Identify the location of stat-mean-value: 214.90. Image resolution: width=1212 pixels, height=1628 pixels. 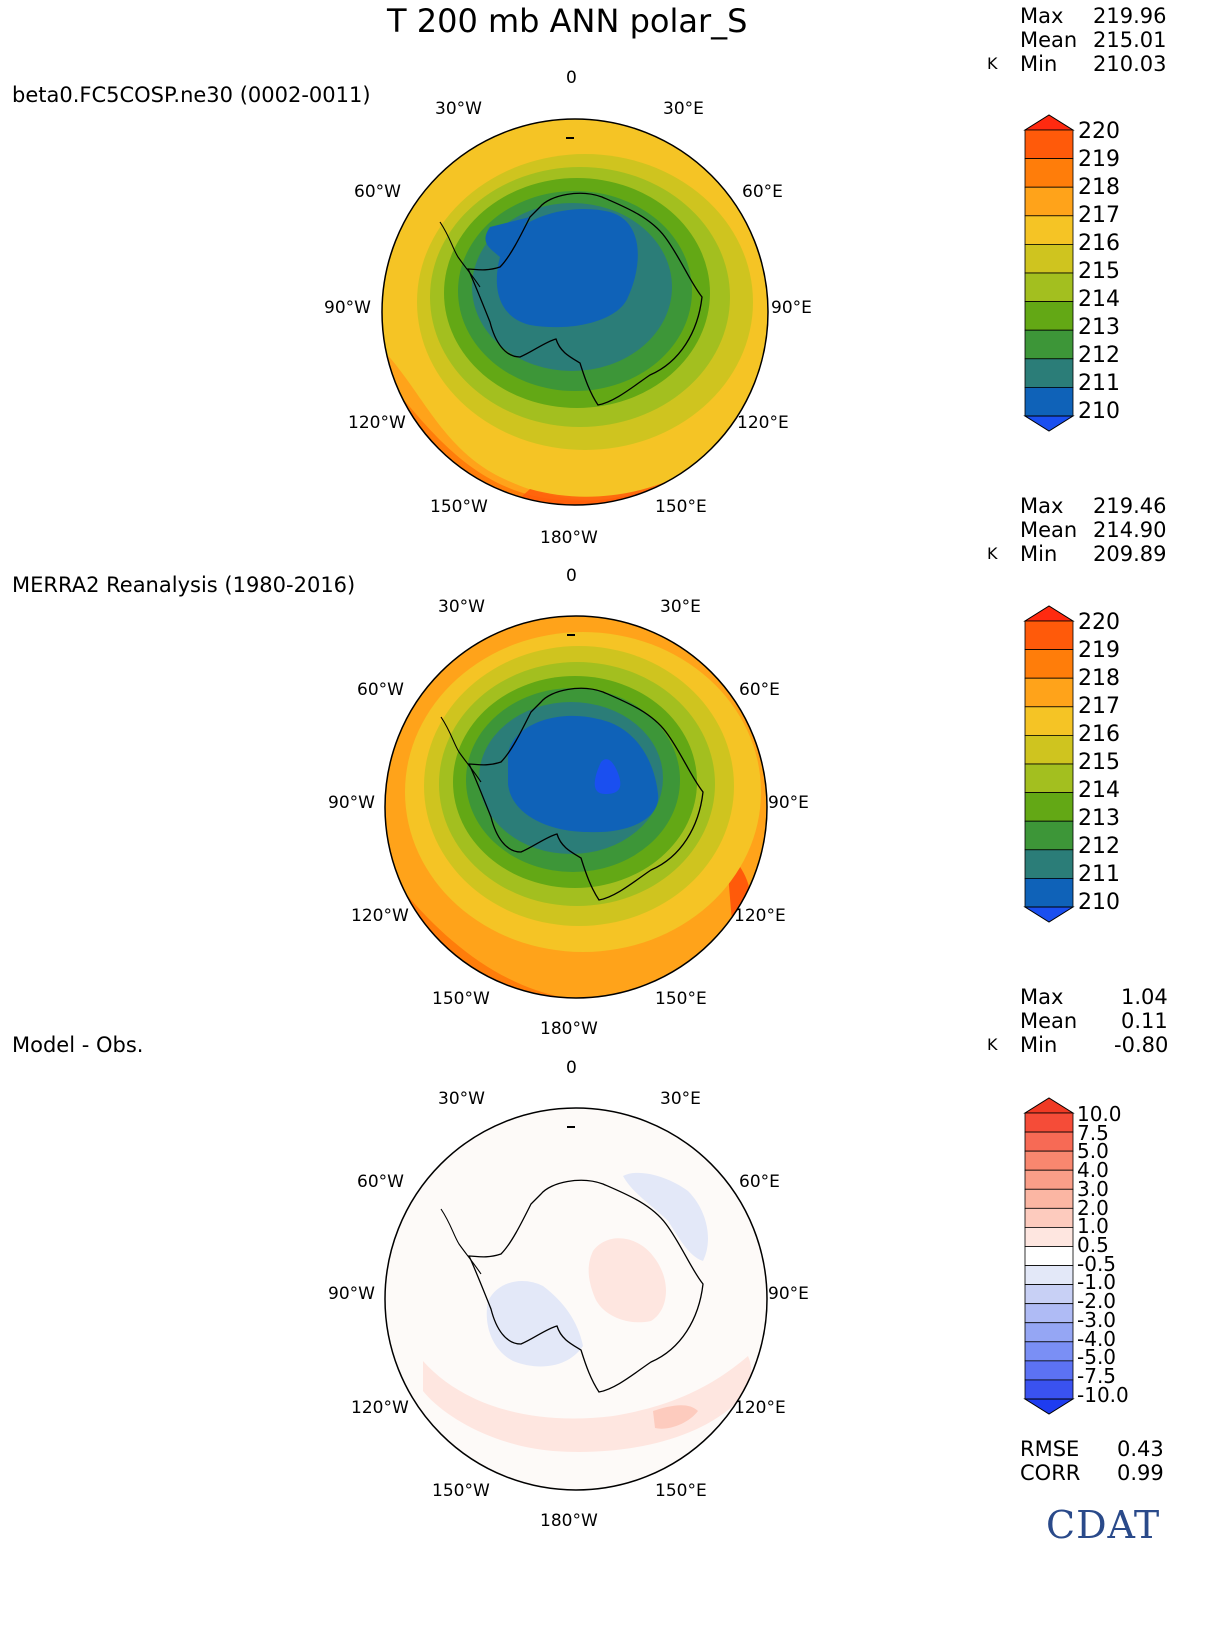
(1130, 530).